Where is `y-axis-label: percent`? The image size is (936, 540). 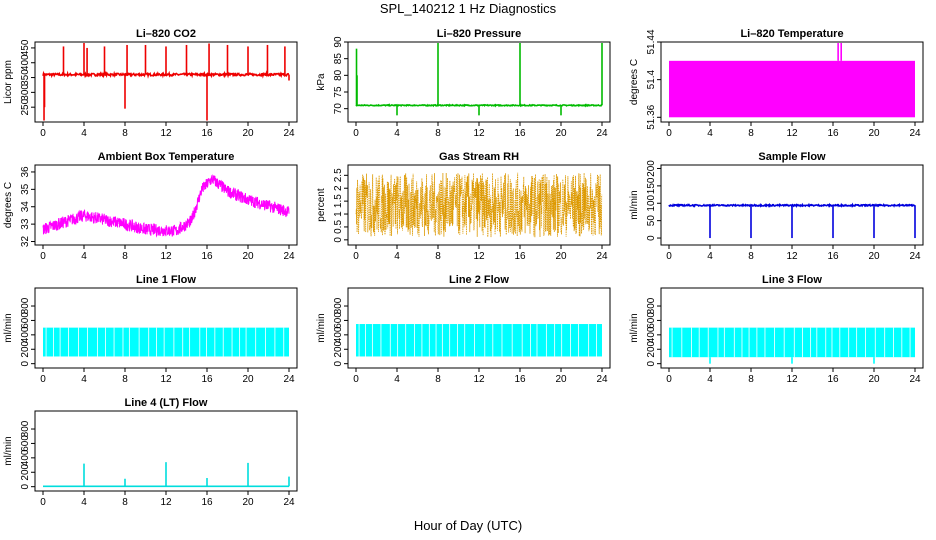 y-axis-label: percent is located at coordinates (321, 205).